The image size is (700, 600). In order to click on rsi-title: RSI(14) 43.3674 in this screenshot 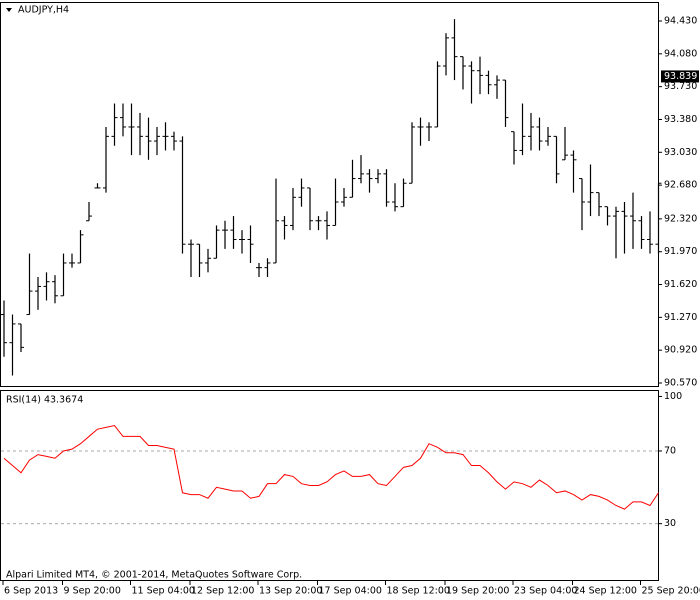, I will do `click(44, 400)`.